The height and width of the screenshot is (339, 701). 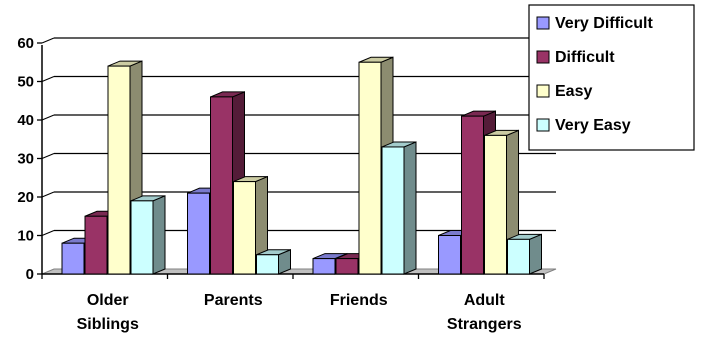 I want to click on legend-box, so click(x=611, y=77).